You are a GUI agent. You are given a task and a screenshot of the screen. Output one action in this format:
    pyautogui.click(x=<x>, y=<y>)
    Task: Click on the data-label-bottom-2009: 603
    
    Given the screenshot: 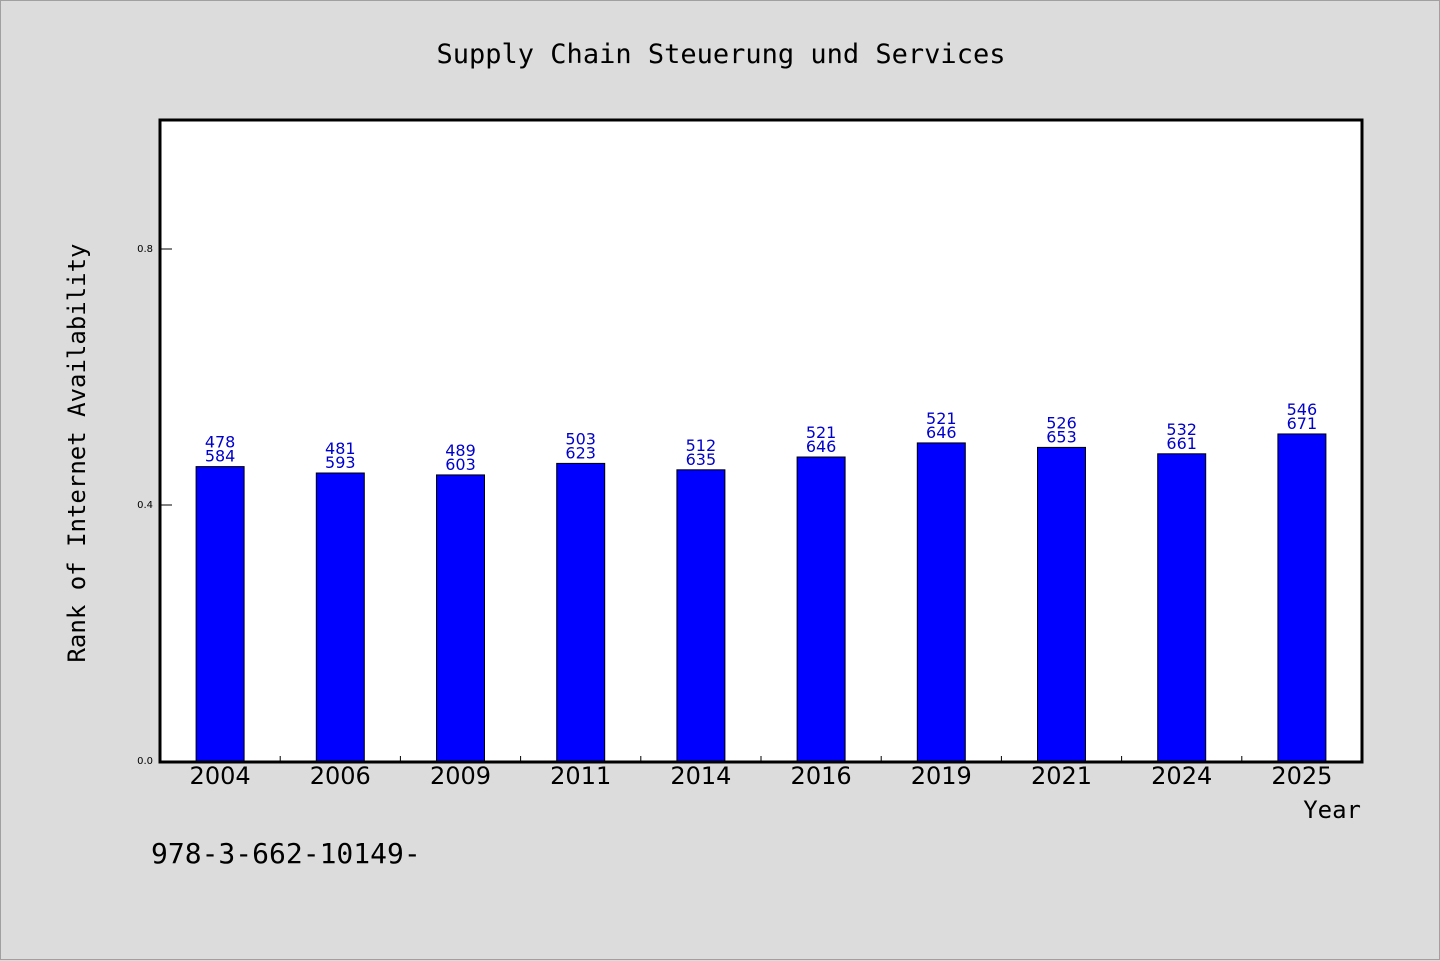 What is the action you would take?
    pyautogui.click(x=460, y=464)
    